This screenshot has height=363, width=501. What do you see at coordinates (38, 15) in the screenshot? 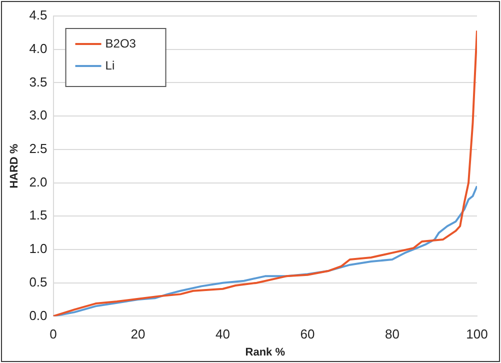
I see `y-tick-label: 4.5` at bounding box center [38, 15].